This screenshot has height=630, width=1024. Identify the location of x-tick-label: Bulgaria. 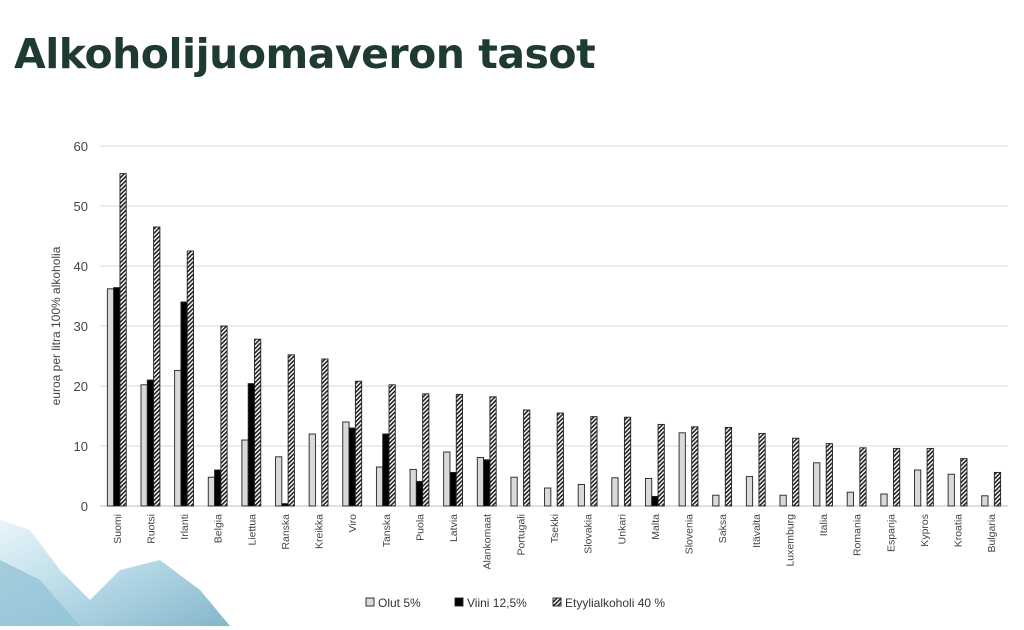
(992, 533).